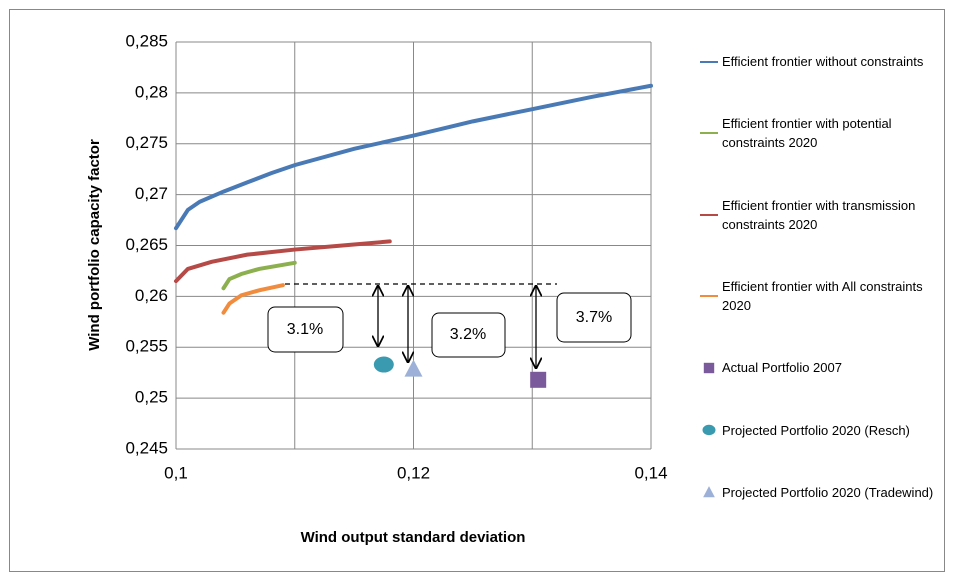 The image size is (955, 581). What do you see at coordinates (176, 472) in the screenshot?
I see `x-tick-label: 0,1` at bounding box center [176, 472].